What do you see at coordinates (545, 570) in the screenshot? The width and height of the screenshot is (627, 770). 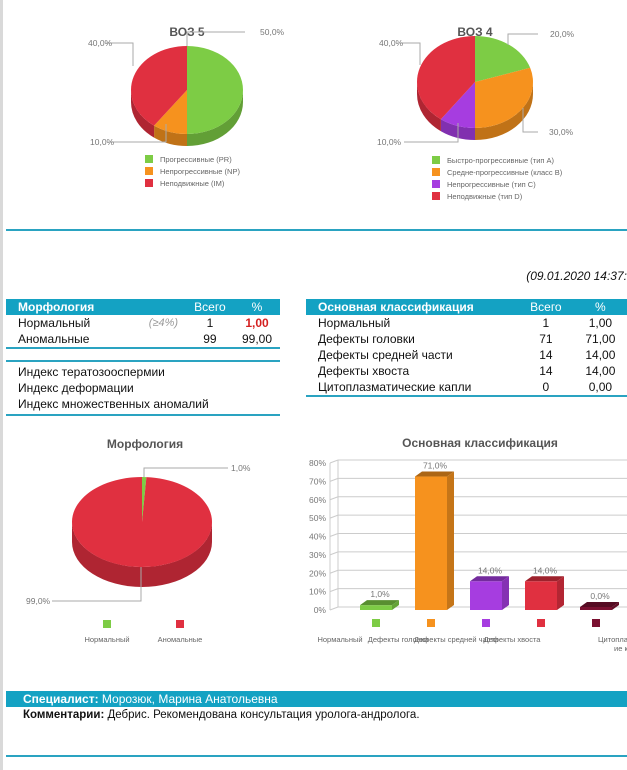 I see `bar-value-label: 14,0%` at bounding box center [545, 570].